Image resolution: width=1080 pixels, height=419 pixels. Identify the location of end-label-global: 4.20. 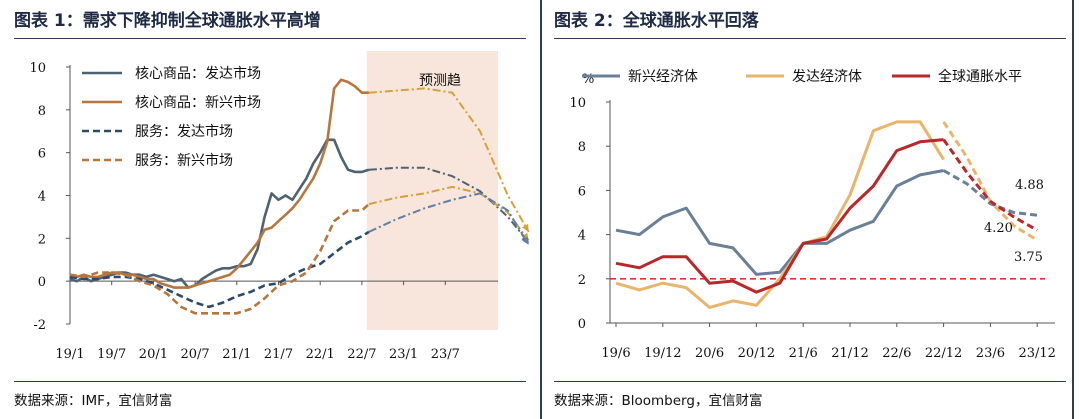
(998, 228).